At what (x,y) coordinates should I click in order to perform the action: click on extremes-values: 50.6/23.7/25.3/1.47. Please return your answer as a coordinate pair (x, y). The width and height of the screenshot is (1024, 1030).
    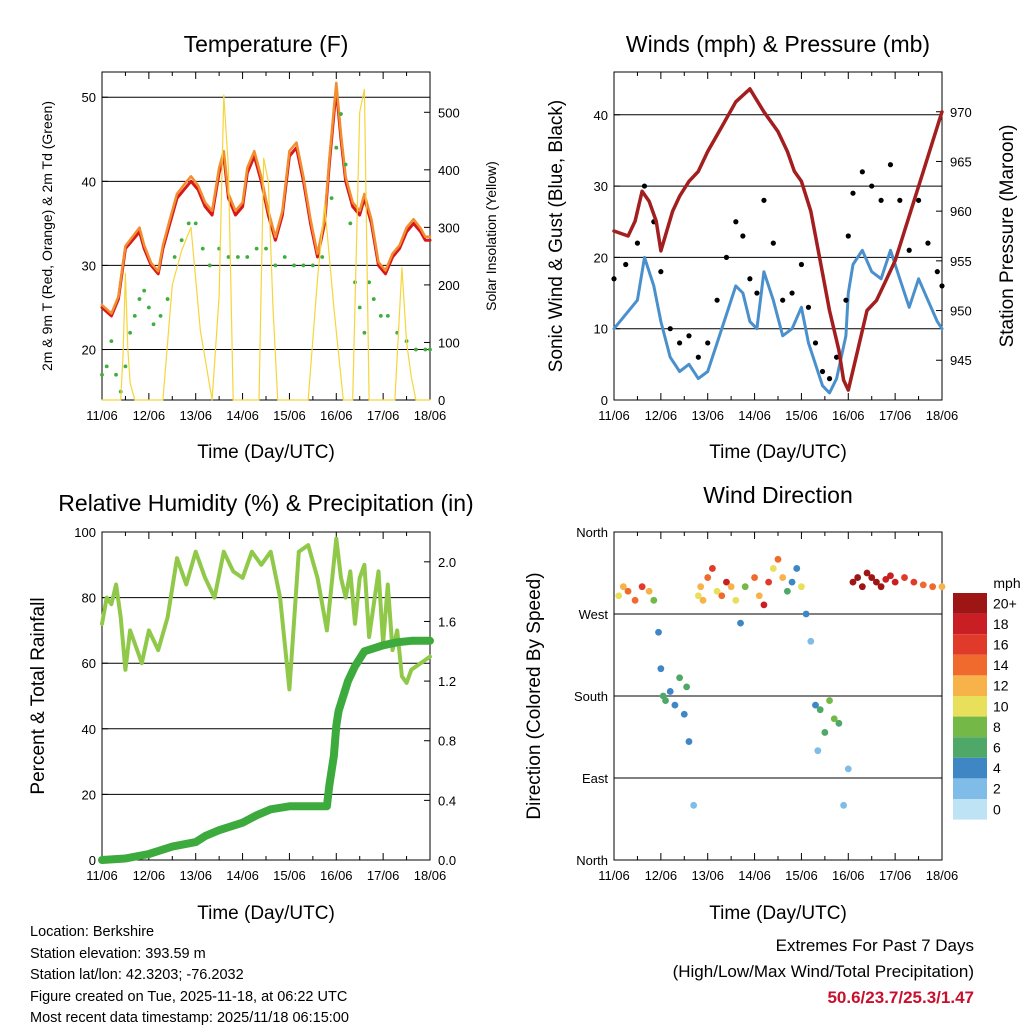
    Looking at the image, I should click on (900, 997).